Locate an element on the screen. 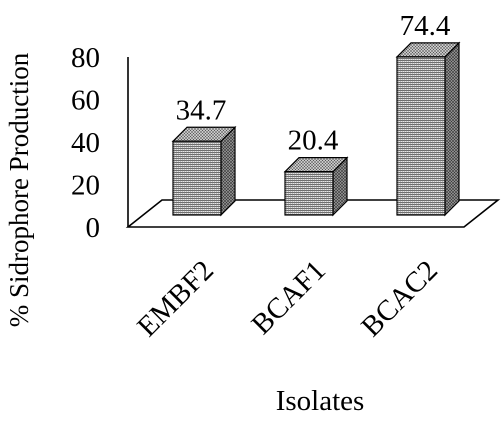  y-tick-label: 0 is located at coordinates (93, 228).